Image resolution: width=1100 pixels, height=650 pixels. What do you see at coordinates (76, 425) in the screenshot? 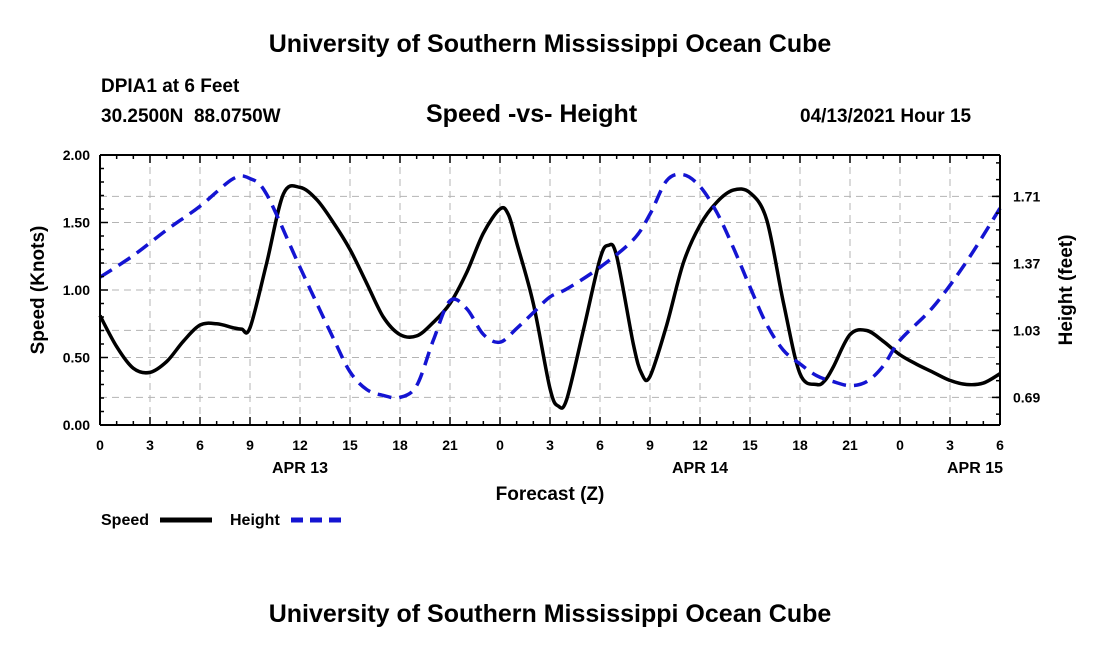
I see `y-tick-label: 0.00` at bounding box center [76, 425].